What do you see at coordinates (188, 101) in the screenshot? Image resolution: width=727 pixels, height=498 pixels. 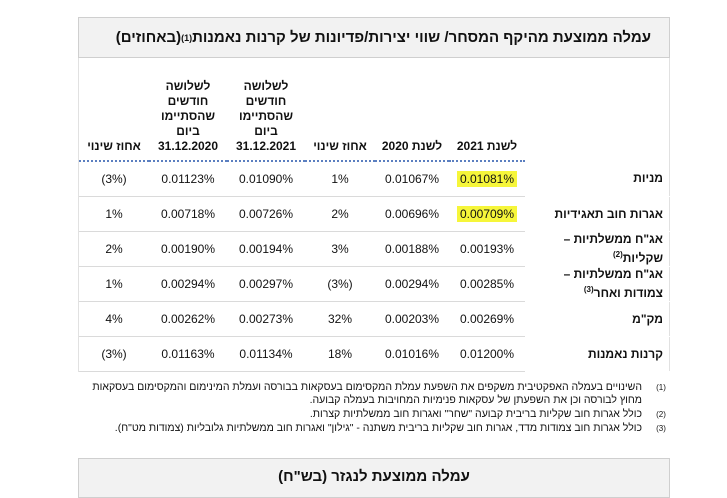 I see `header-q2020-line: חודשים` at bounding box center [188, 101].